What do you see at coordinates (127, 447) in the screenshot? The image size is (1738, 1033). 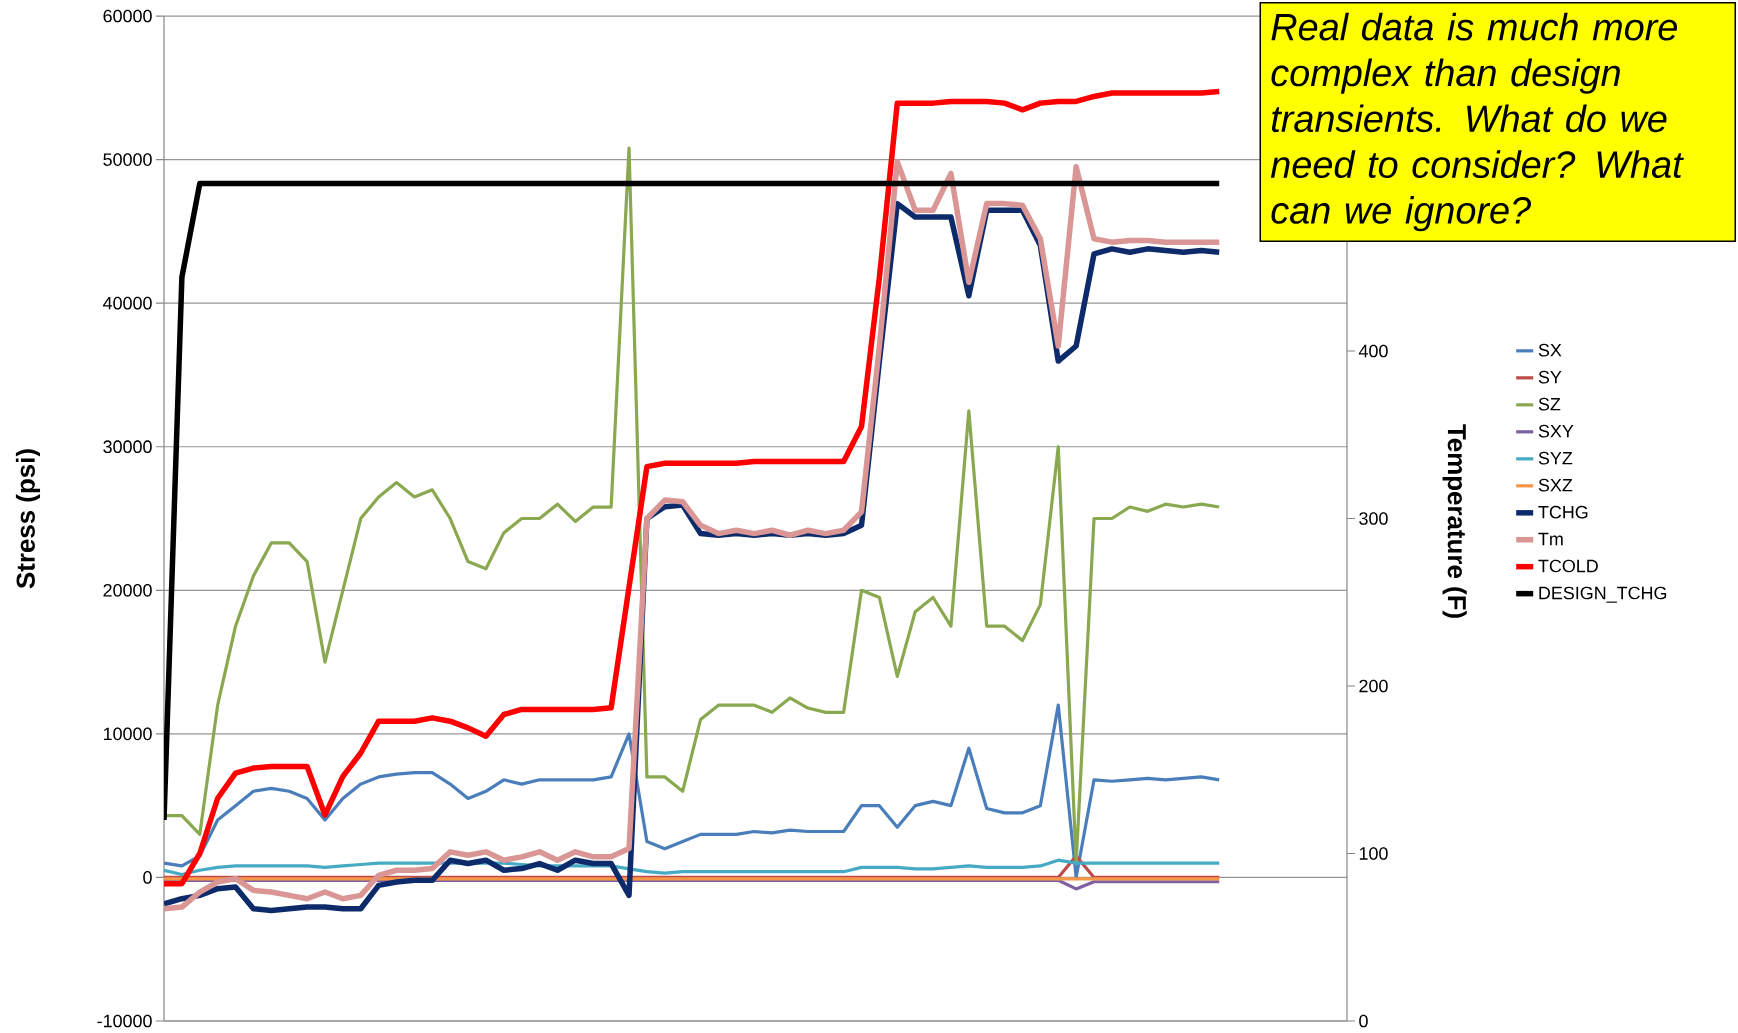 I see `y-tick-label: 30000` at bounding box center [127, 447].